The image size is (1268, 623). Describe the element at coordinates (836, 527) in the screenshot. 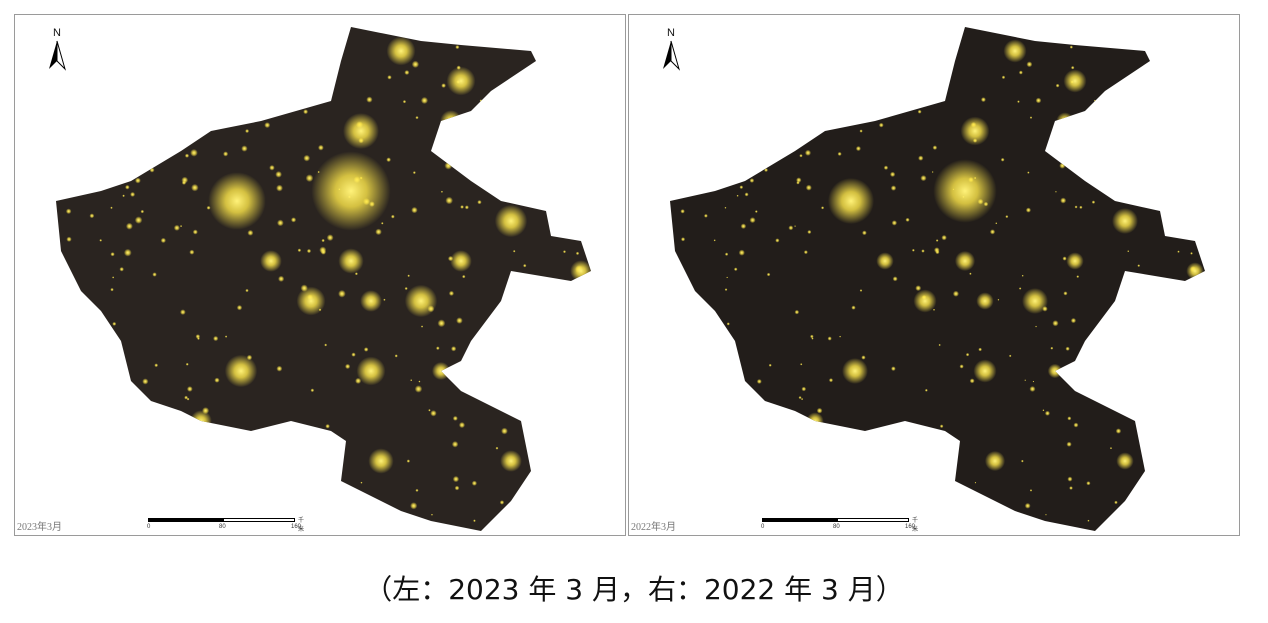

I see `scale-tick: 80` at that location.